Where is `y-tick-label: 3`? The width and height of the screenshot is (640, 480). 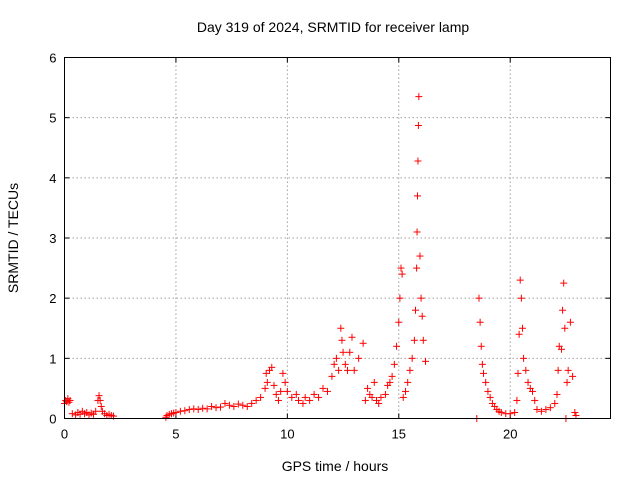
y-tick-label: 3 is located at coordinates (52, 238).